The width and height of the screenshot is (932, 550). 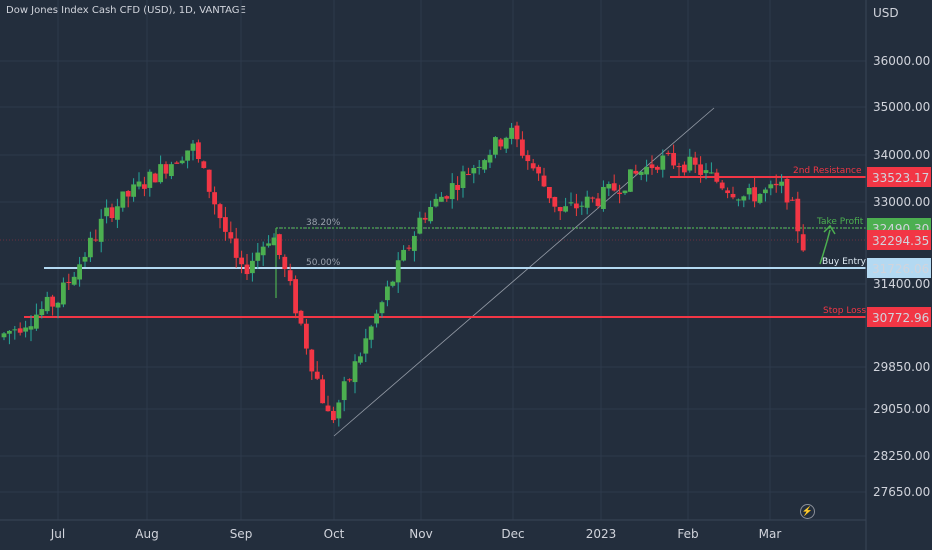 What do you see at coordinates (433, 530) in the screenshot?
I see `time-axis: Jul Aug Sep Oct Nov Dec 2023 Feb Mar` at bounding box center [433, 530].